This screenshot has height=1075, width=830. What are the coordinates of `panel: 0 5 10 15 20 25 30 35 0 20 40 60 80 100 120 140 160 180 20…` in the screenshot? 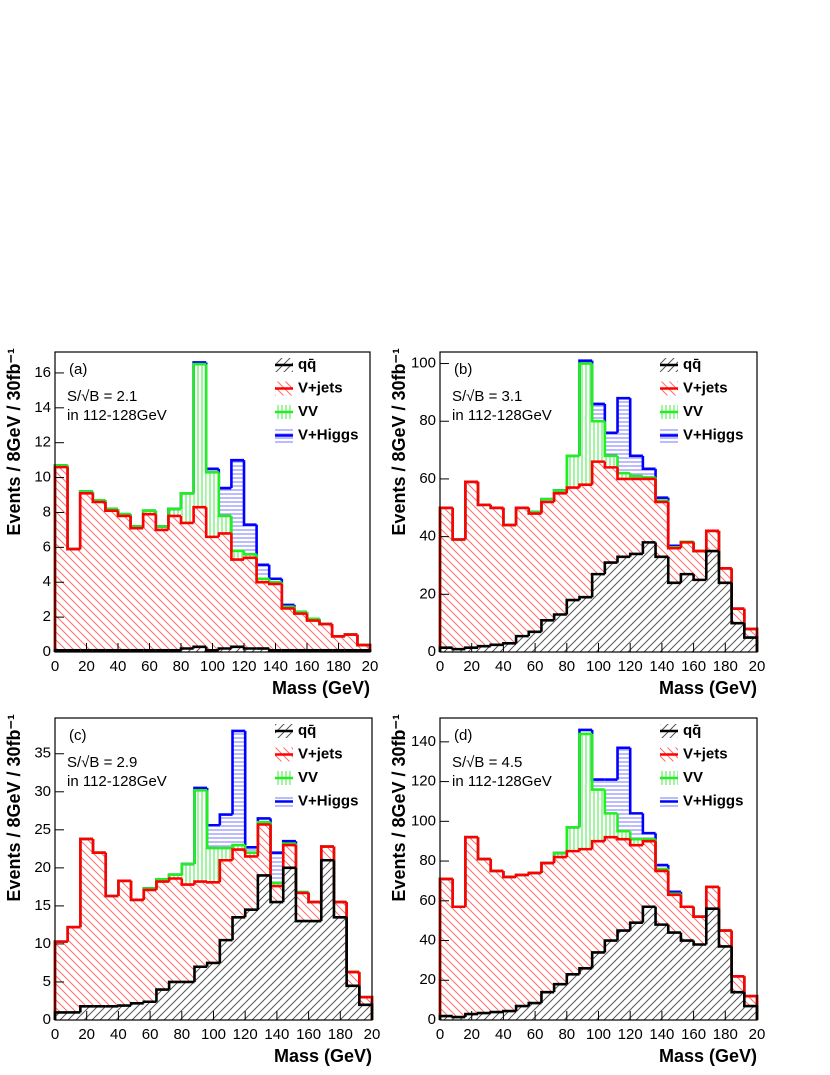 It's located at (192, 890).